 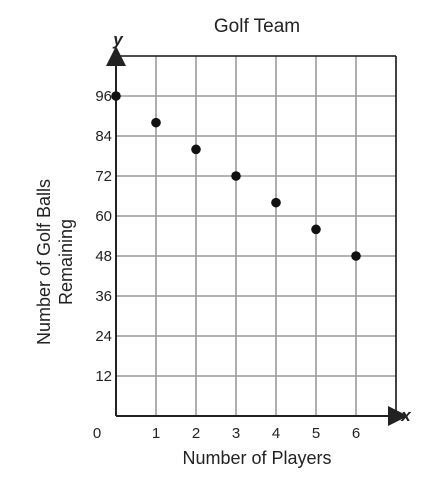 What do you see at coordinates (103, 336) in the screenshot?
I see `y-tick-label: 24` at bounding box center [103, 336].